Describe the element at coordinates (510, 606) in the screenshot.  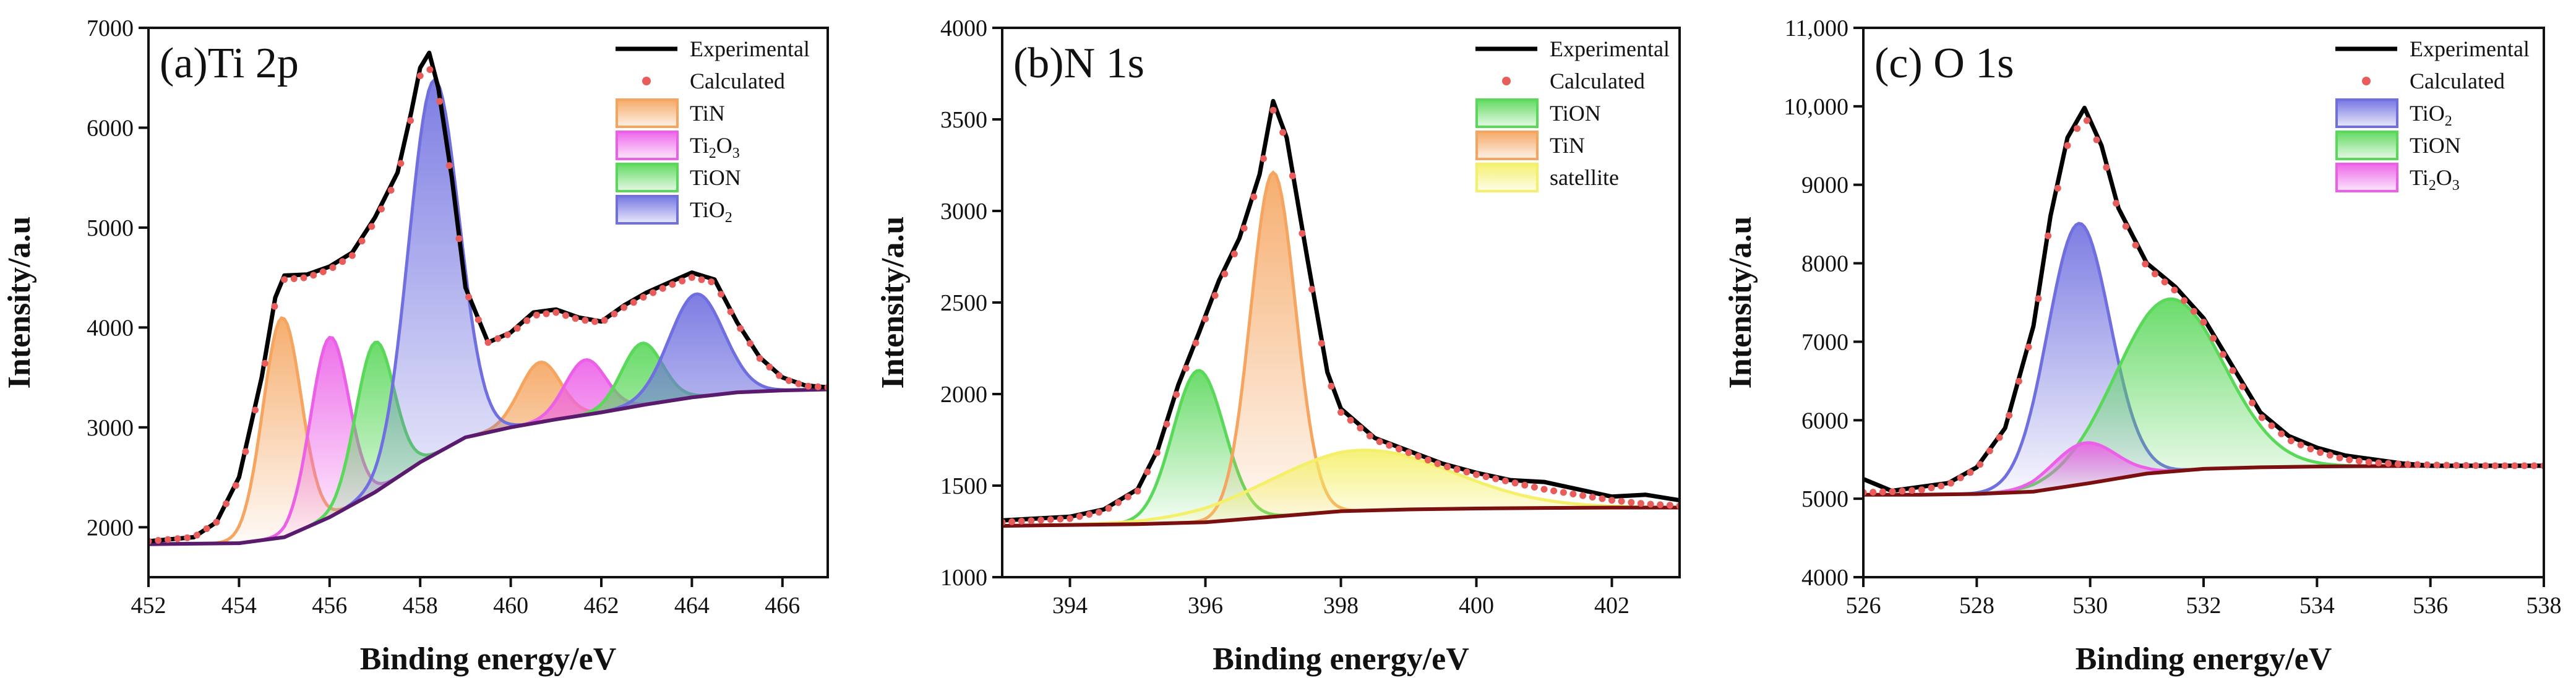
I see `x-tick-label: 460` at that location.